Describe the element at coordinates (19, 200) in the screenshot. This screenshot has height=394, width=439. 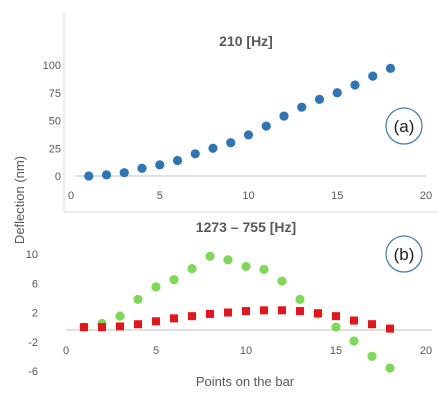
I see `y-axis-label: Deflection (nm)` at that location.